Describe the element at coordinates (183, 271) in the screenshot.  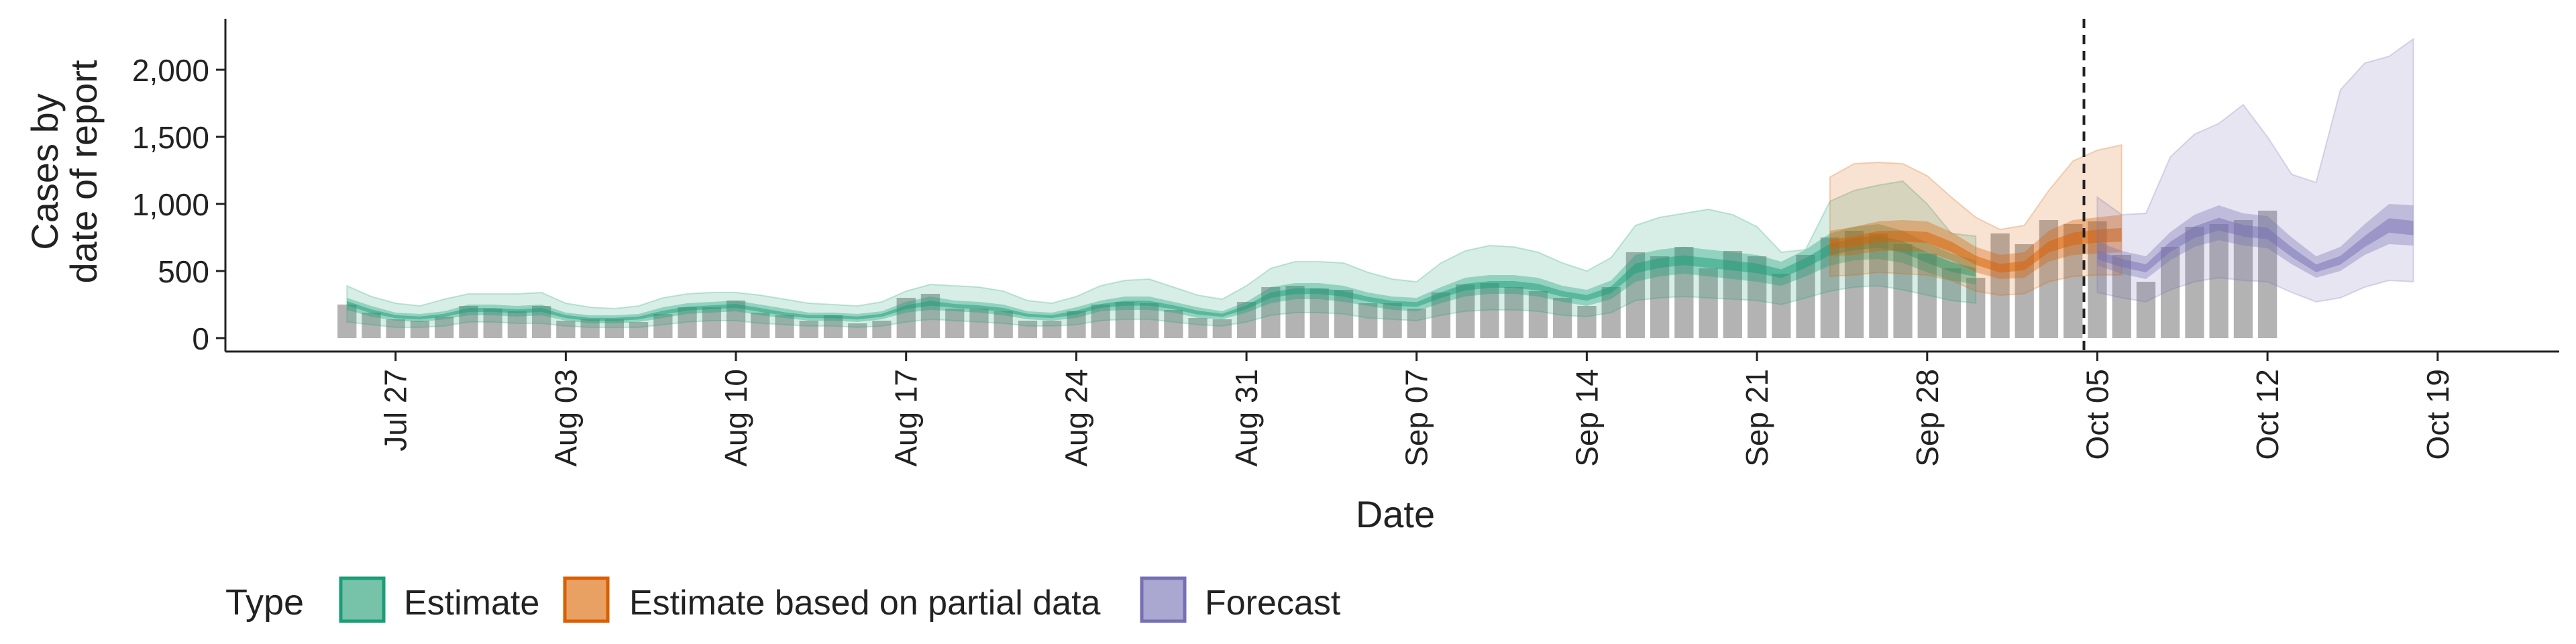
I see `y-tick-label: 500` at that location.